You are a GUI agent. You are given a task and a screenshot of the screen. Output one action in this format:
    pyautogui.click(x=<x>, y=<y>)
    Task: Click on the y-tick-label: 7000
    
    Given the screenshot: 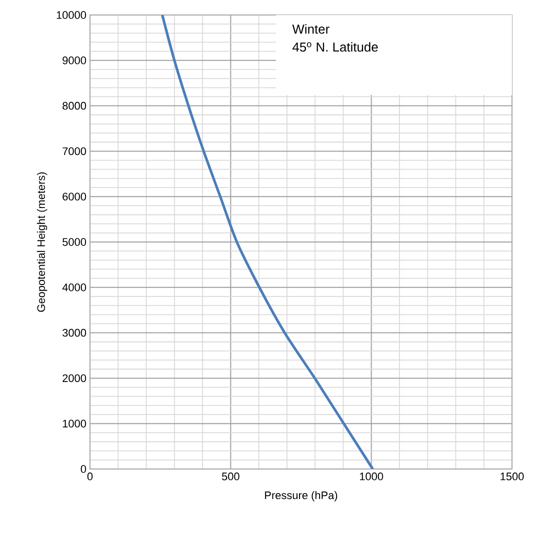 What is the action you would take?
    pyautogui.click(x=74, y=151)
    